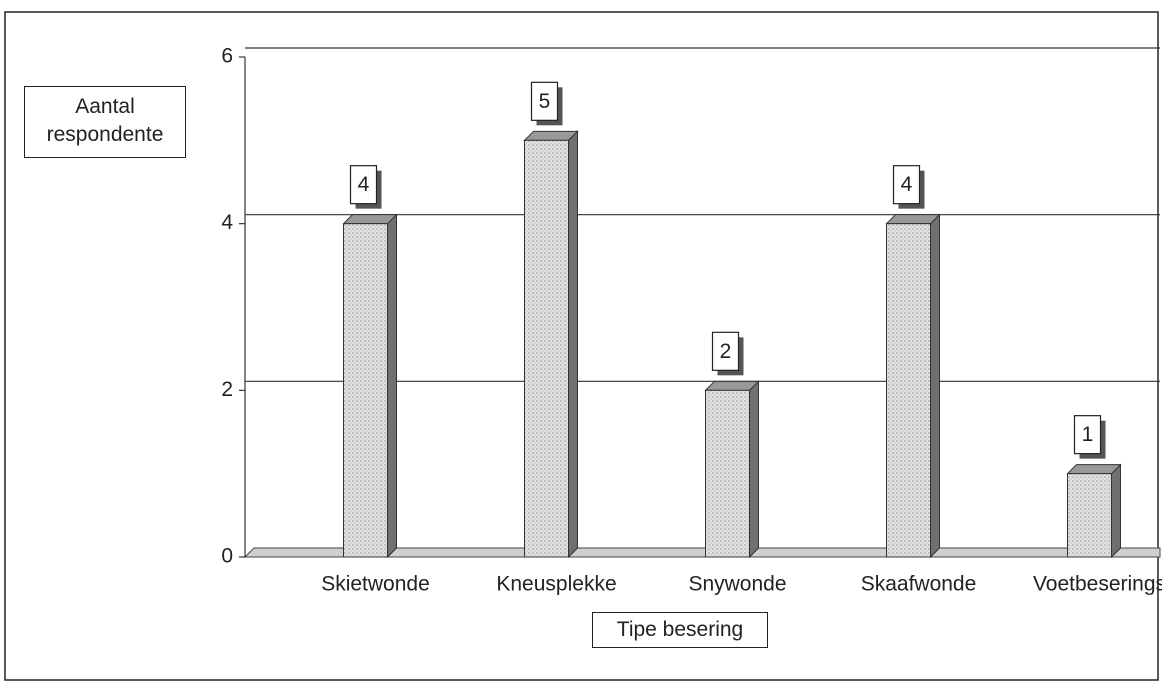  I want to click on x-axis-label: Tipe besering, so click(680, 630).